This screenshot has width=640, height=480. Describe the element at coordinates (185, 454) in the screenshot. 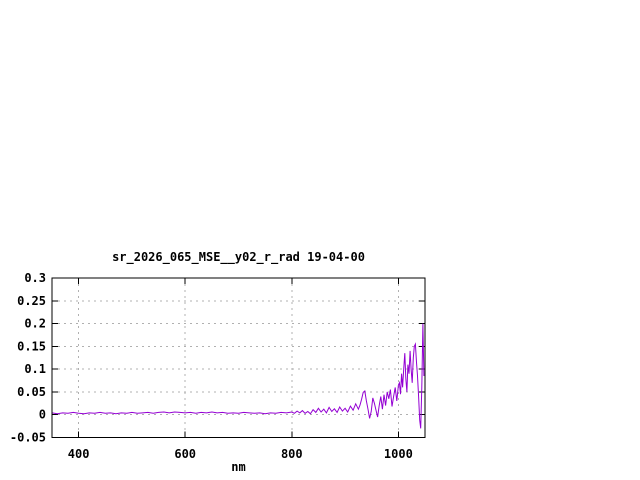

I see `x-tick-label: 600` at that location.